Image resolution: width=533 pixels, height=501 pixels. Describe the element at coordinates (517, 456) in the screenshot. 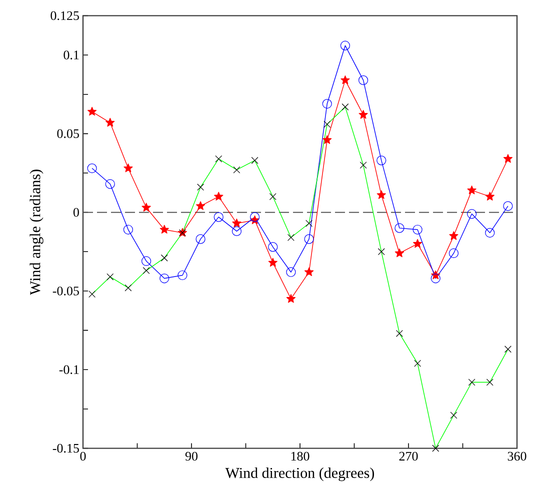

I see `x-tick-label: 360` at that location.